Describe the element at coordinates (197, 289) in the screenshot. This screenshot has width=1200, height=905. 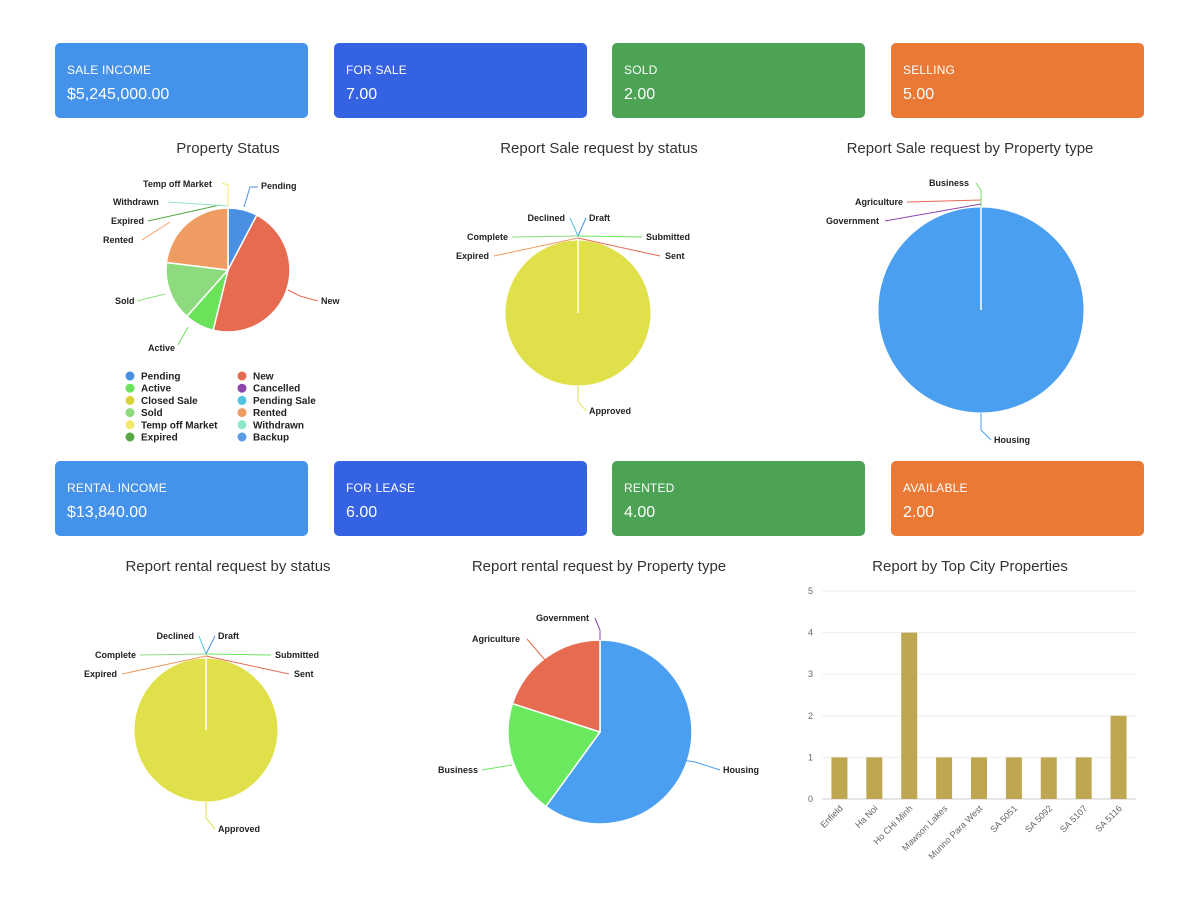
I see `pie-slice-sold` at that location.